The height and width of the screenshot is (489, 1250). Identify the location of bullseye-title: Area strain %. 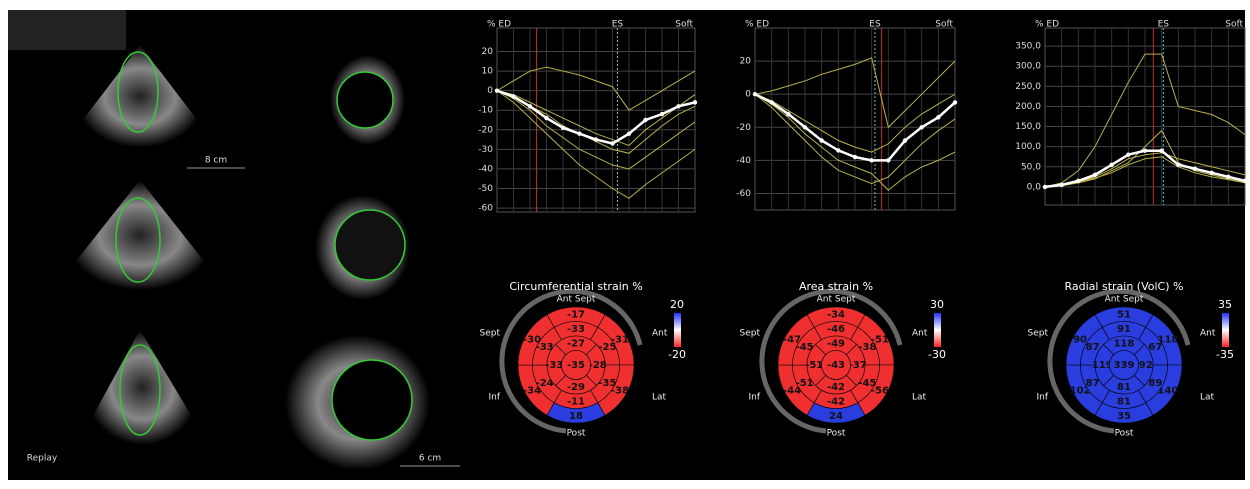
(836, 286).